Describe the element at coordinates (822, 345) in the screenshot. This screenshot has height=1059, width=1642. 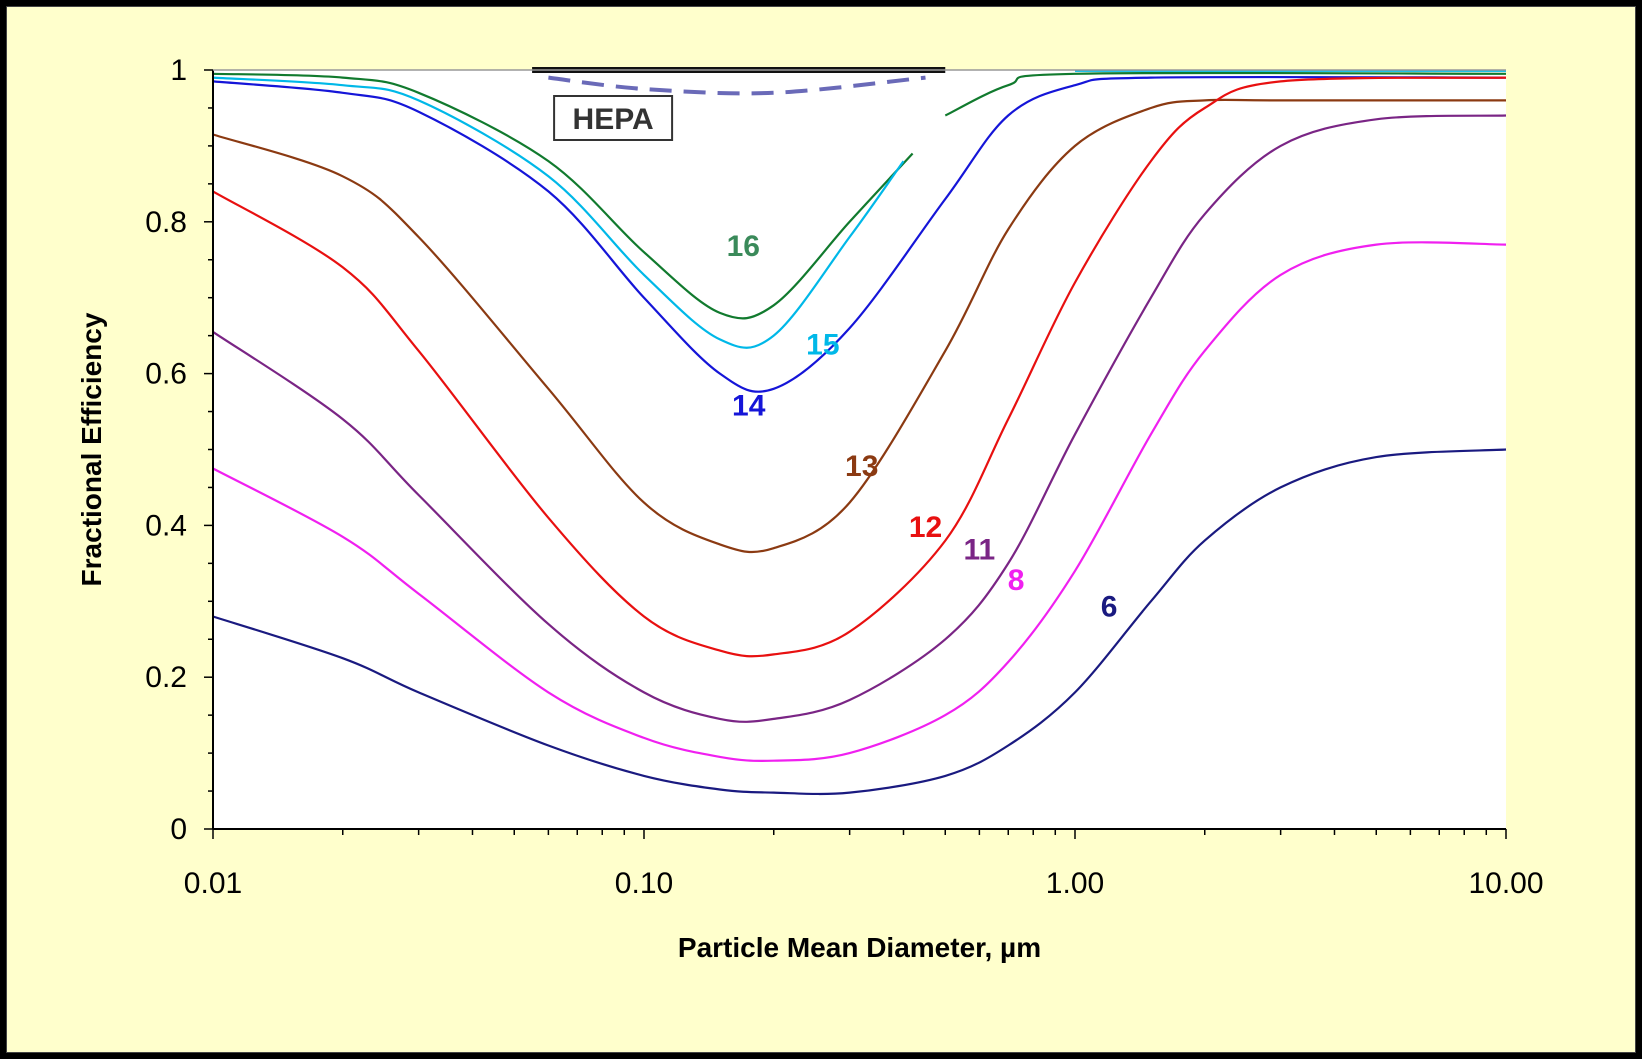
I see `series-label-15: 15` at that location.